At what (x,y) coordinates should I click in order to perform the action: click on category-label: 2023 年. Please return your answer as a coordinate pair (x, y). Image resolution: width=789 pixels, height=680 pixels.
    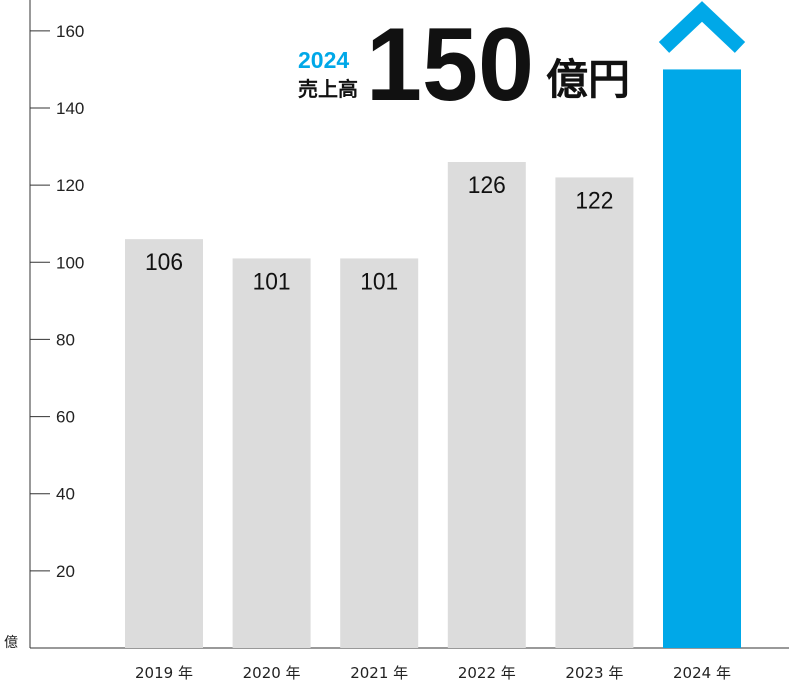
    Looking at the image, I should click on (594, 672).